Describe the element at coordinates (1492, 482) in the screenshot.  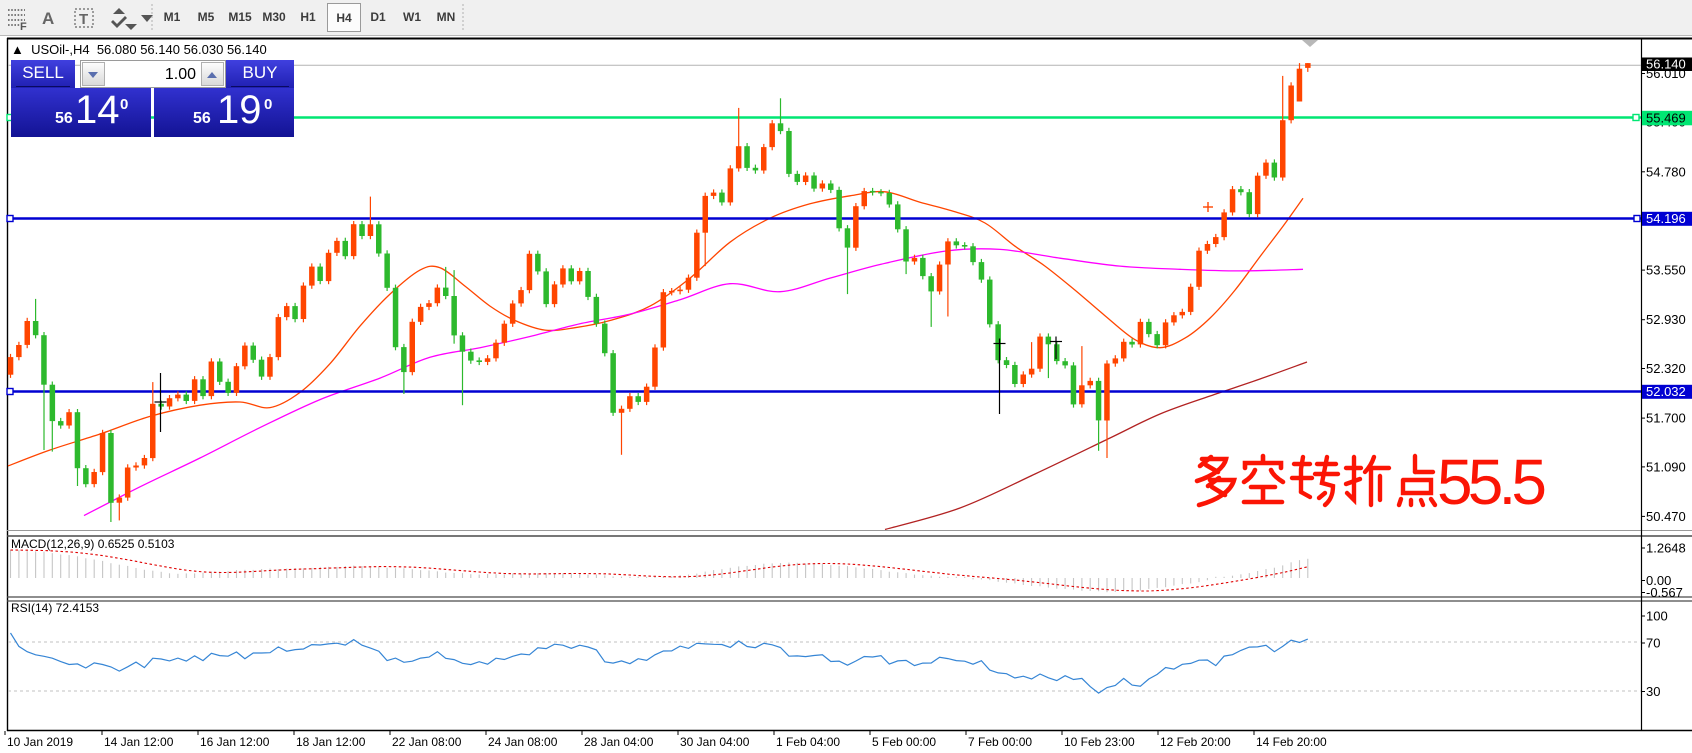
I see `svg-text: 55.5` at that location.